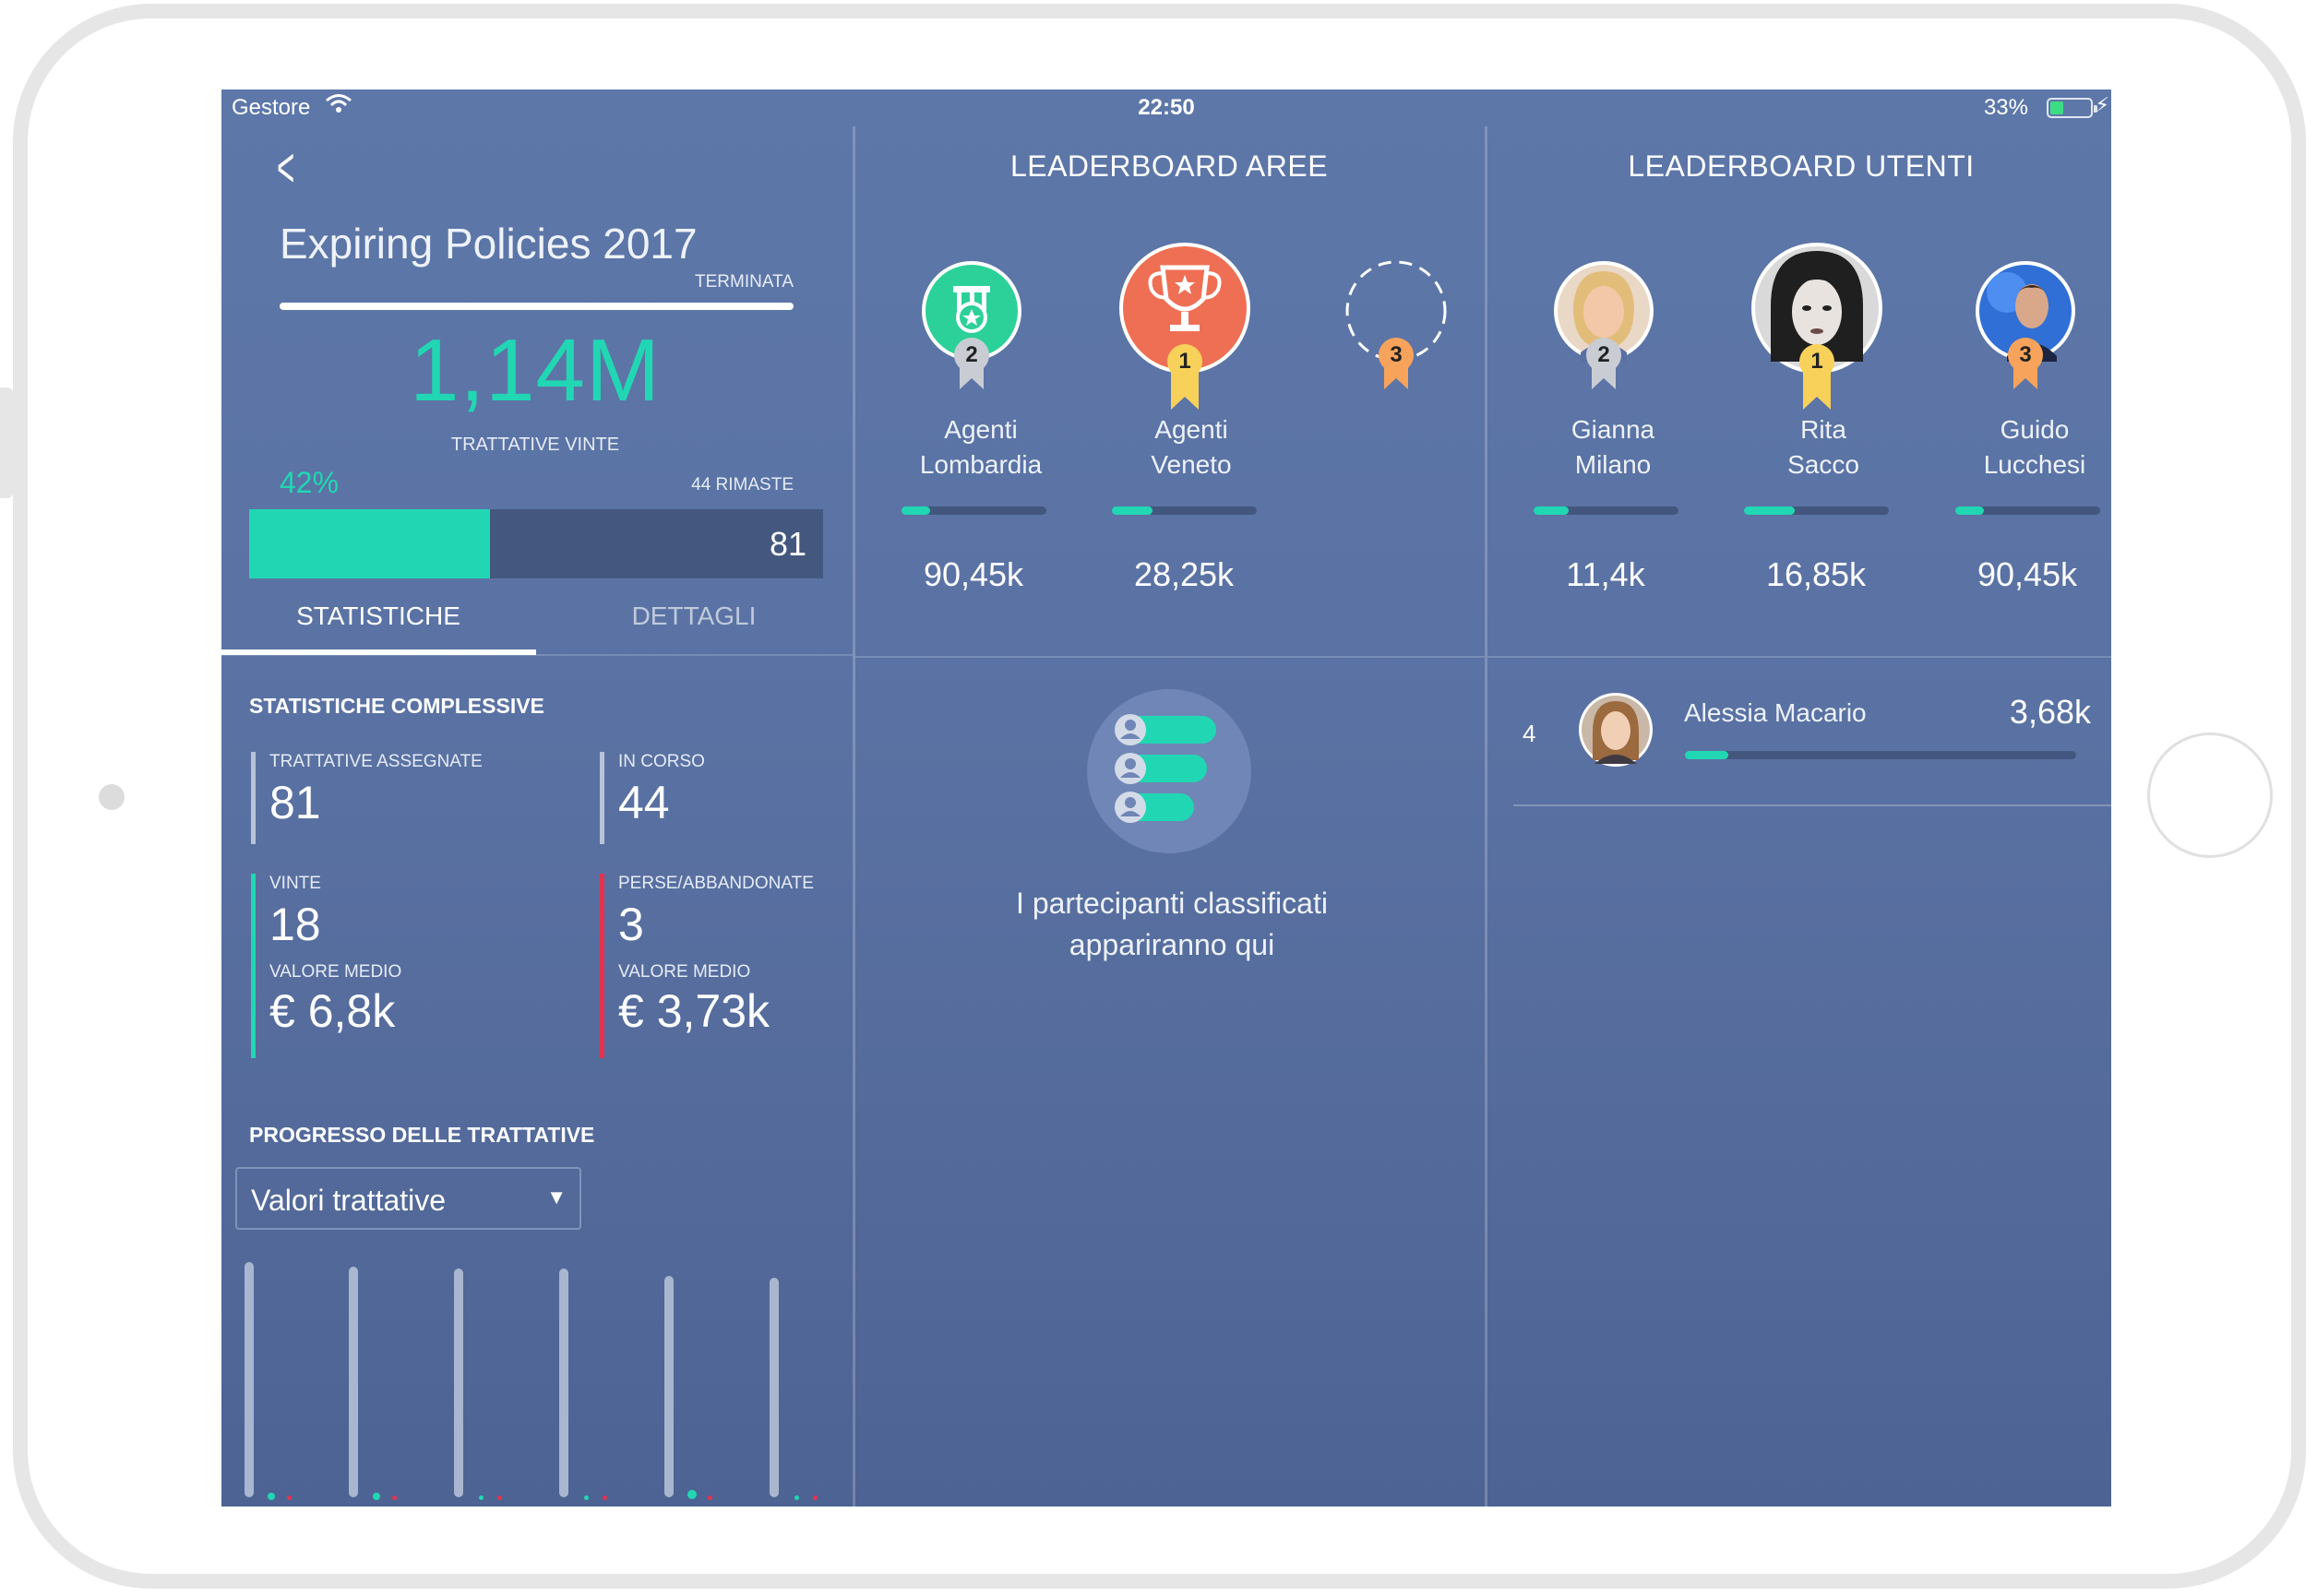  I want to click on stat-won-label: VINTE, so click(295, 883).